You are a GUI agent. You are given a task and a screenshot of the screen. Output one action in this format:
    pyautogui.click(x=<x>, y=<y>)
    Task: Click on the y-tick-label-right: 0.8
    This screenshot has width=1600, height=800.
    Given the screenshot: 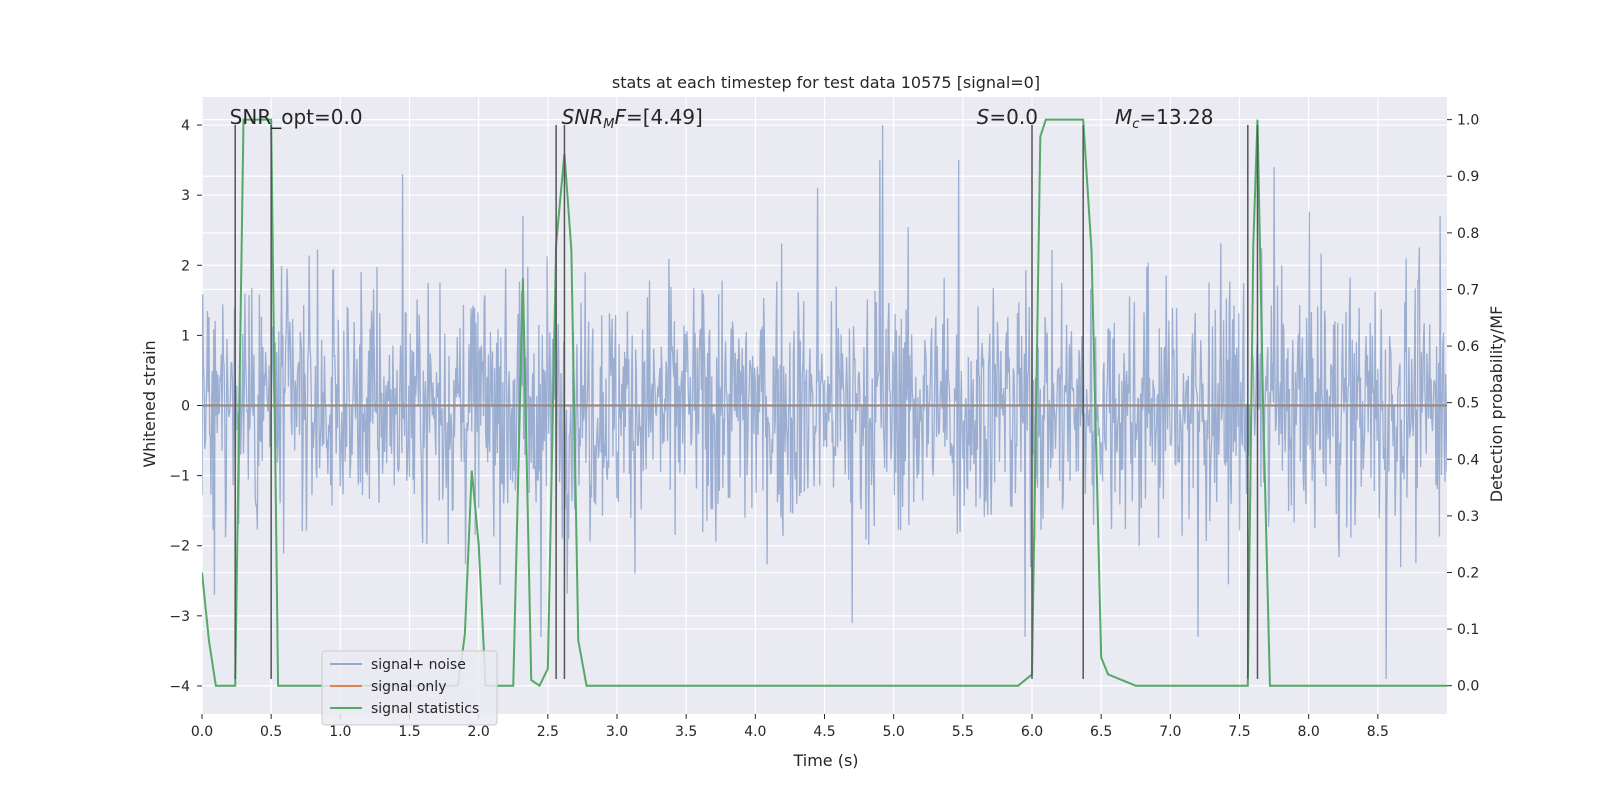 What is the action you would take?
    pyautogui.click(x=1468, y=234)
    